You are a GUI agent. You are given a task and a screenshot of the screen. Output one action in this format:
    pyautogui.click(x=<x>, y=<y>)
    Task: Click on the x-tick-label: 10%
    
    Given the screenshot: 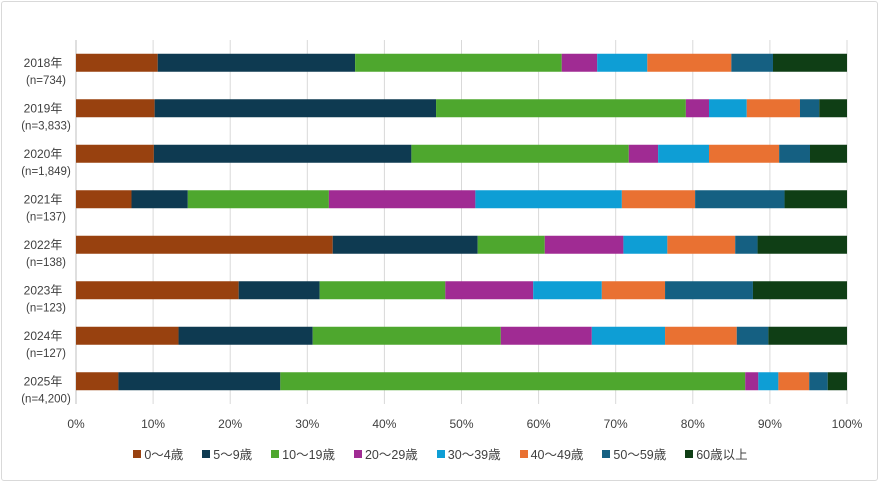 What is the action you would take?
    pyautogui.click(x=153, y=424)
    